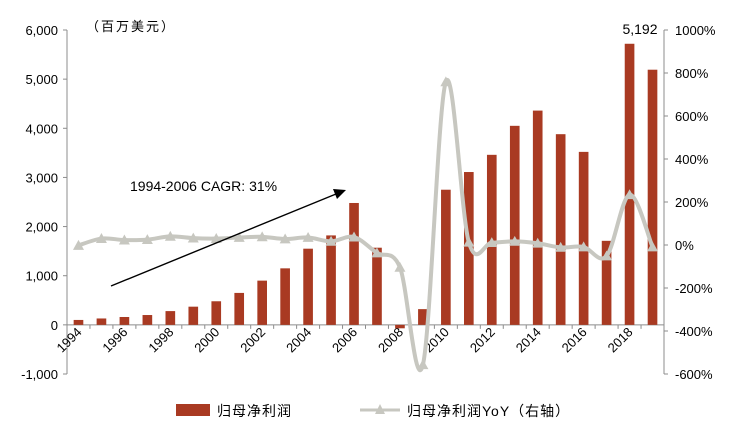 This screenshot has width=740, height=445. I want to click on cagr-annotation: 1994-2006 CAGR: 31%, so click(203, 186).